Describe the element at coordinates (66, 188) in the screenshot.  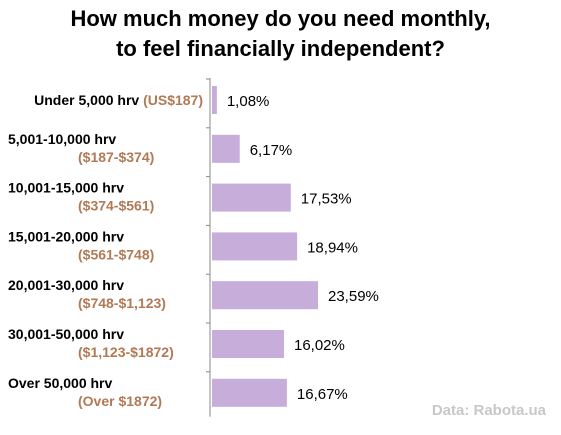
I see `category-label-hrv: 10,001-15,000 hrv` at that location.